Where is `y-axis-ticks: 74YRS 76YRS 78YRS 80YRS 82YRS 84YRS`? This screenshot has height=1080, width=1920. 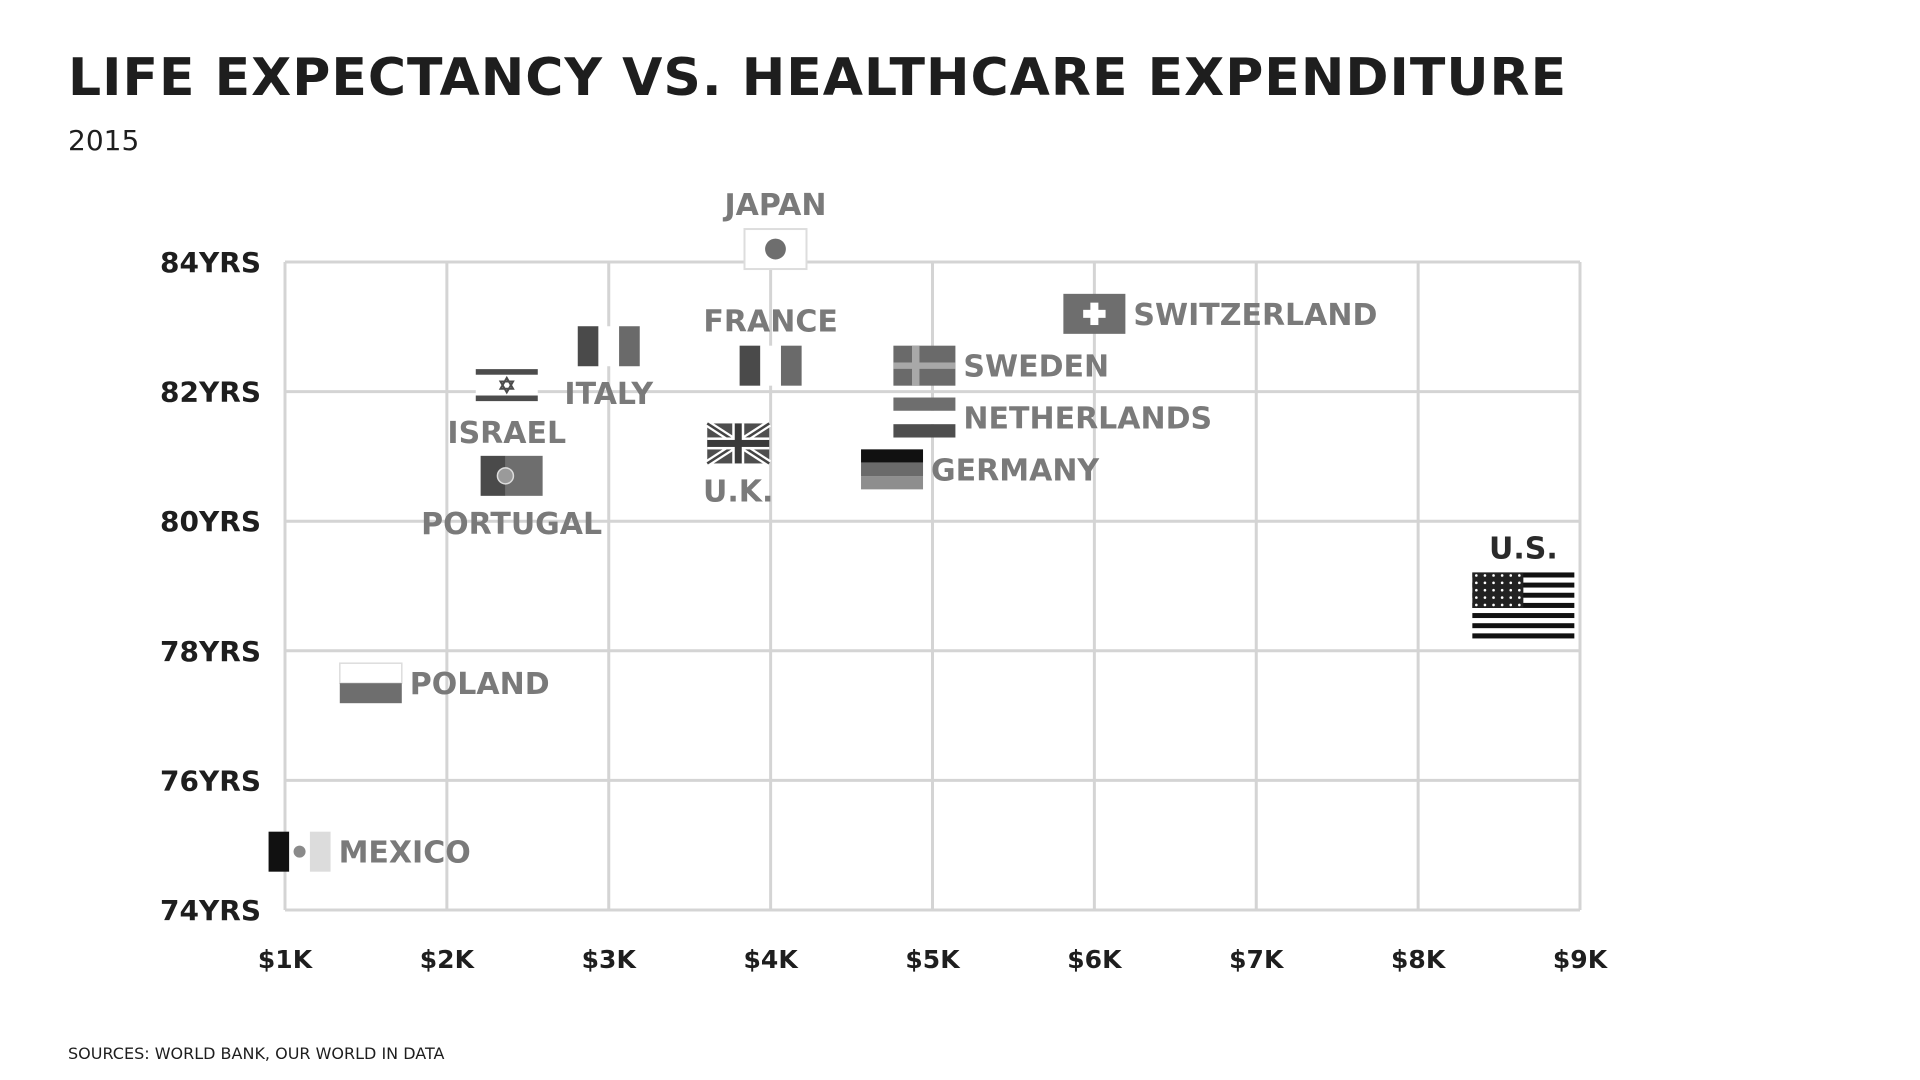
y-axis-ticks: 74YRS 76YRS 78YRS 80YRS 82YRS 84YRS is located at coordinates (210, 586).